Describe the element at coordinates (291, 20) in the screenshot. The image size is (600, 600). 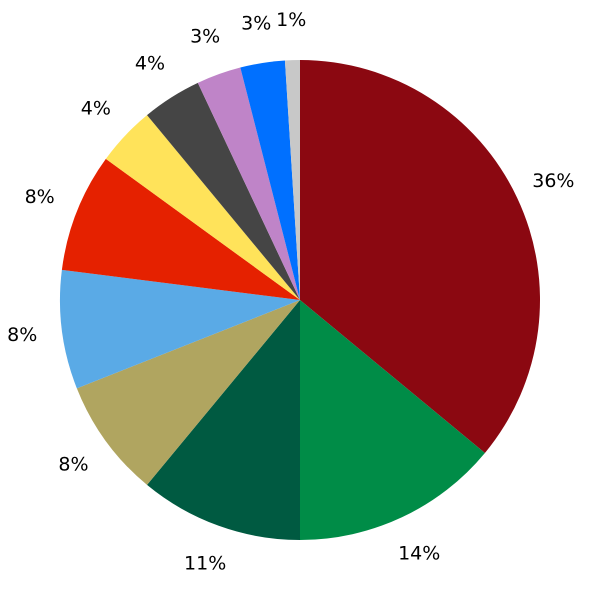
I see `slice-label: 1%` at that location.